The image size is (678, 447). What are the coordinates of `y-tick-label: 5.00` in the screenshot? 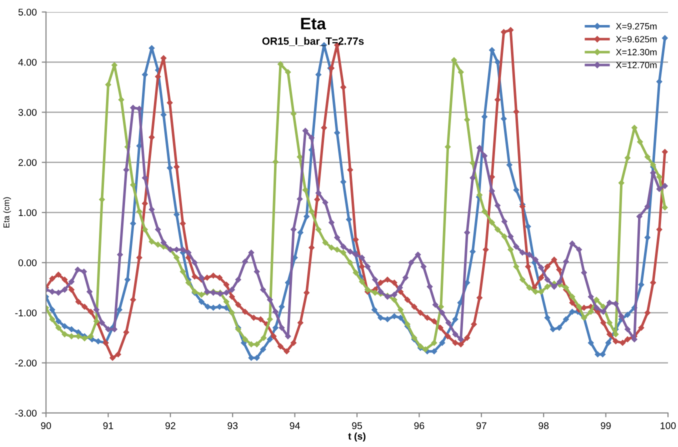 It's located at (27, 12).